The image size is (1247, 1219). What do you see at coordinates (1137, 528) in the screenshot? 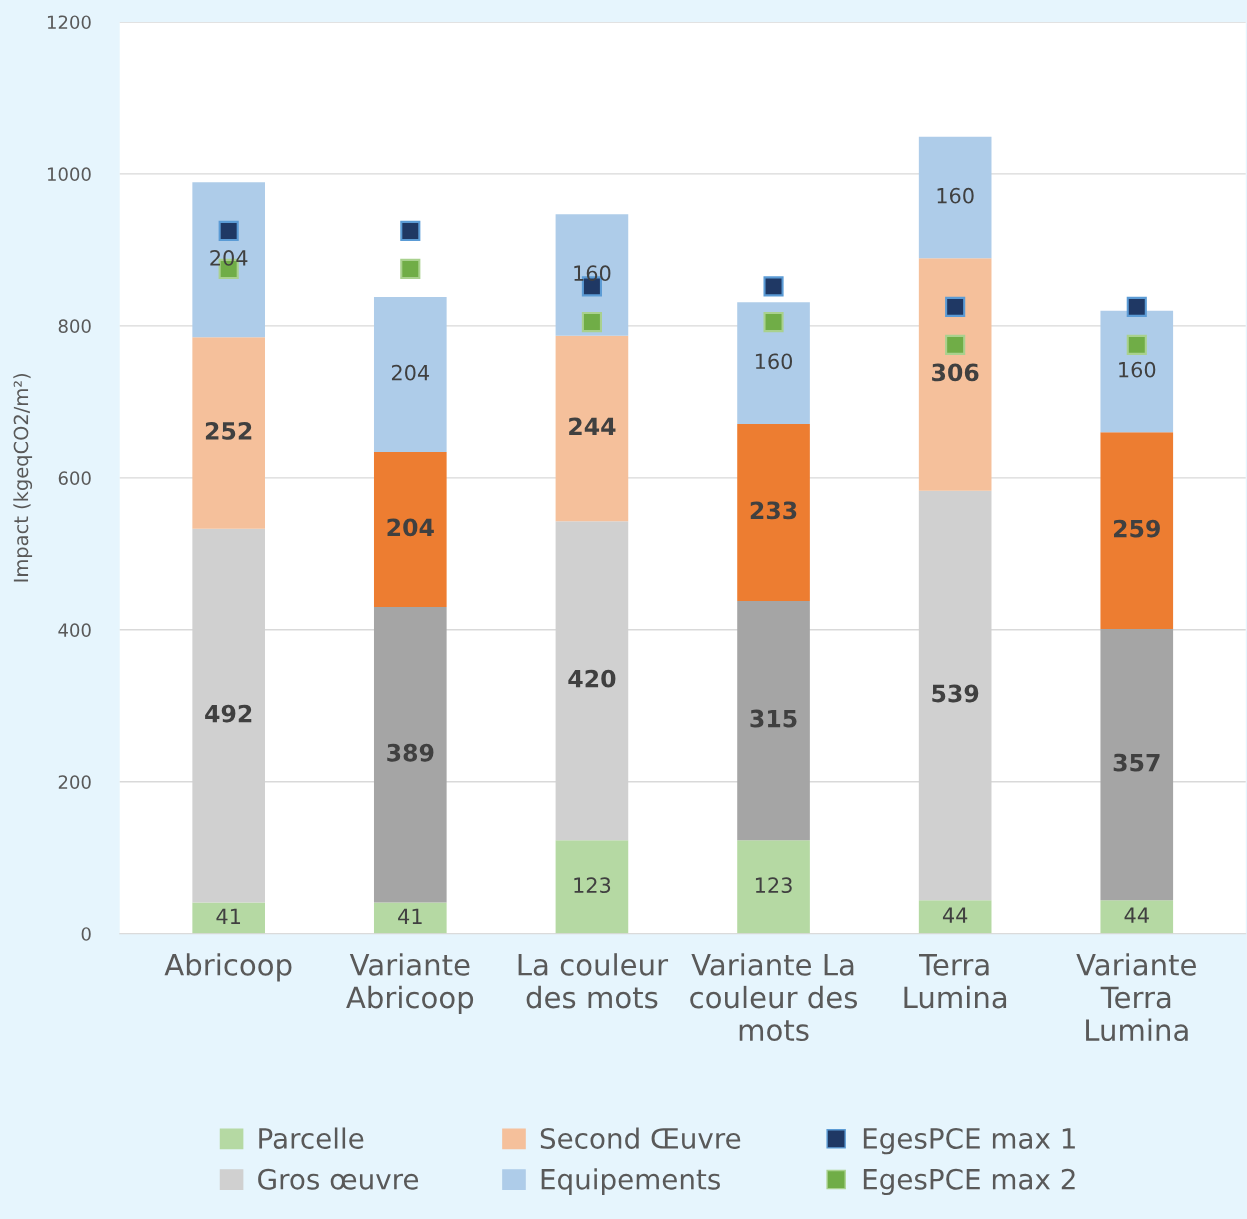
I see `data-label: 259` at bounding box center [1137, 528].